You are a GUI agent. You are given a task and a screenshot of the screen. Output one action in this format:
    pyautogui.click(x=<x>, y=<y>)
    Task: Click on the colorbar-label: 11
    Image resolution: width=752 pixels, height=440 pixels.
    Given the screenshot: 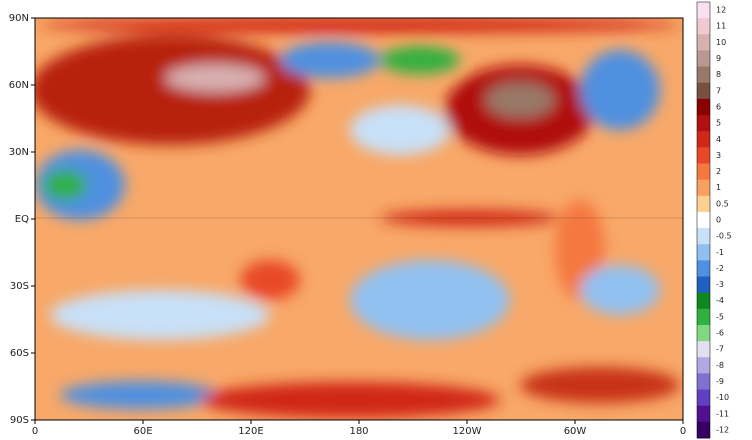 What is the action you would take?
    pyautogui.click(x=721, y=26)
    